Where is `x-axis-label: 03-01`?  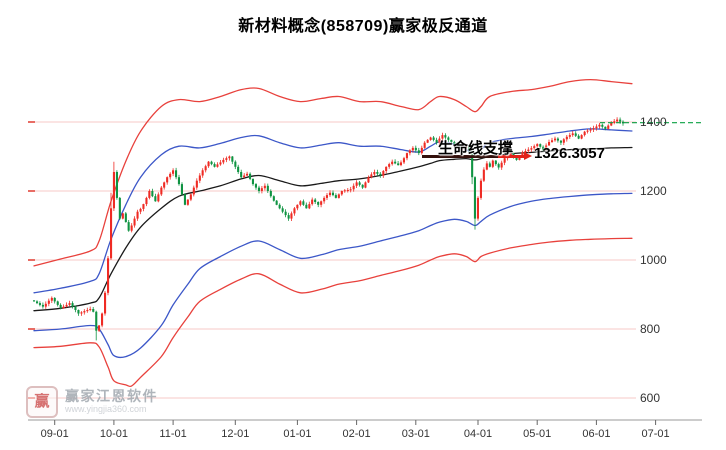 x-axis-label: 03-01 is located at coordinates (416, 434).